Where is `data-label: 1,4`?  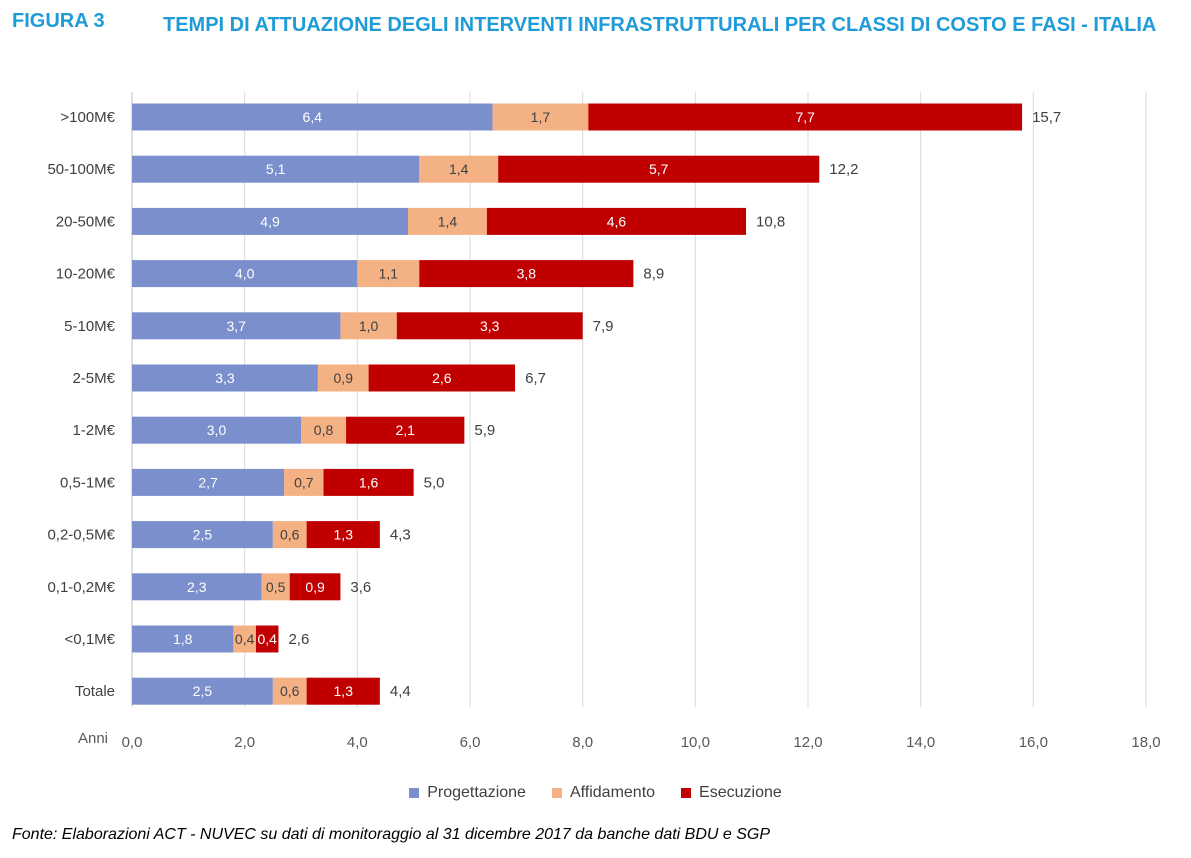
data-label: 1,4 is located at coordinates (448, 221).